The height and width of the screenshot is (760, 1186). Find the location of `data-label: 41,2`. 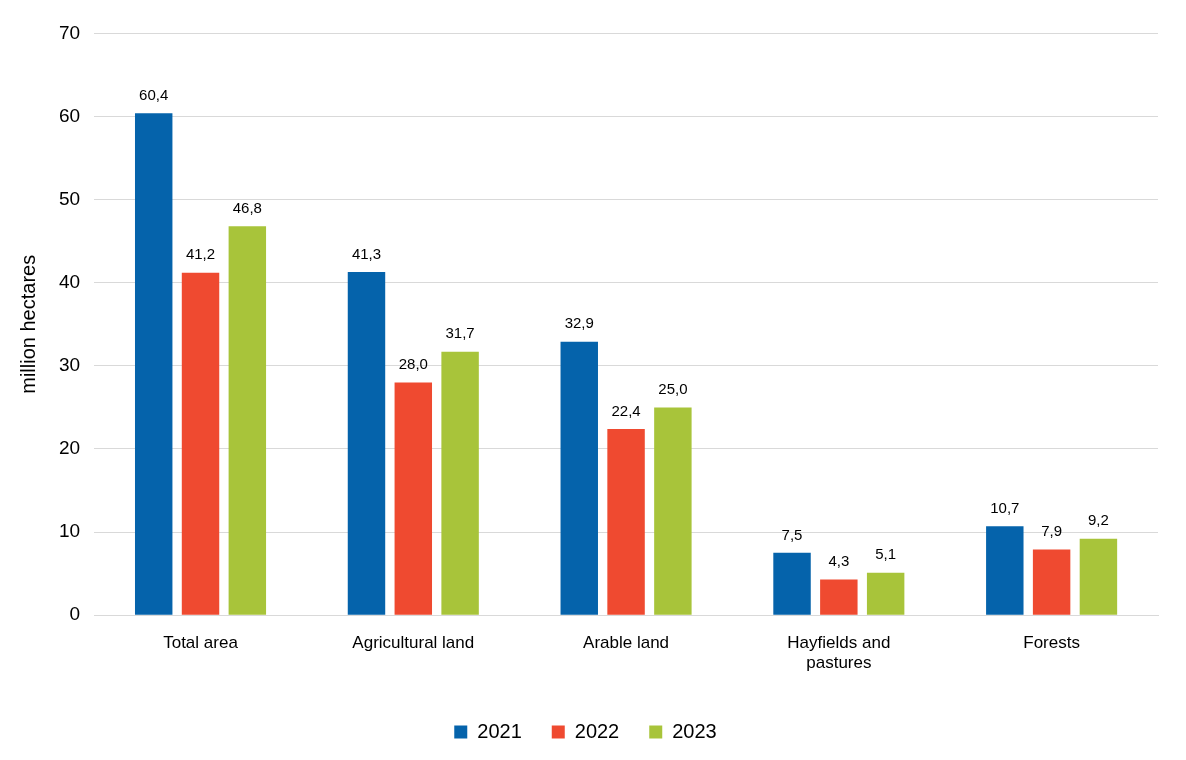

data-label: 41,2 is located at coordinates (200, 254).